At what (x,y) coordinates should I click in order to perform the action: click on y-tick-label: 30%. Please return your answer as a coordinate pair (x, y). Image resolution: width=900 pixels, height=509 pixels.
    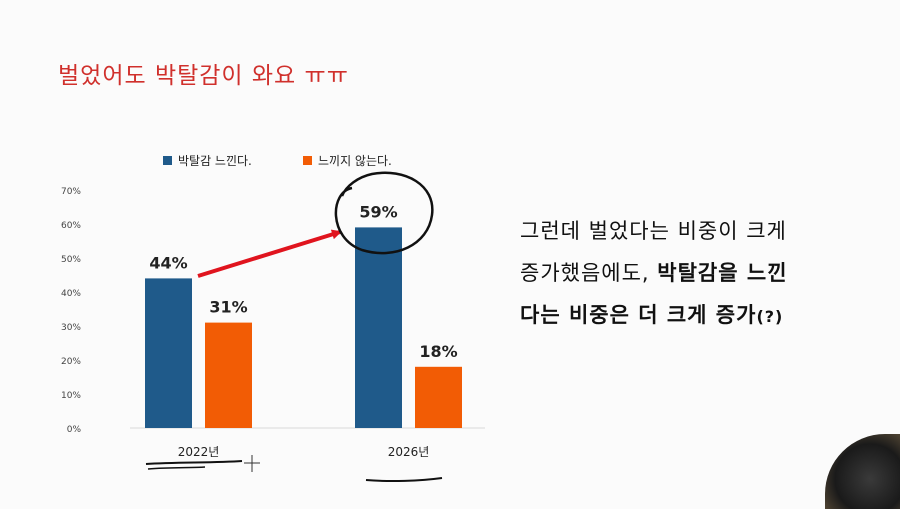
    Looking at the image, I should click on (71, 328).